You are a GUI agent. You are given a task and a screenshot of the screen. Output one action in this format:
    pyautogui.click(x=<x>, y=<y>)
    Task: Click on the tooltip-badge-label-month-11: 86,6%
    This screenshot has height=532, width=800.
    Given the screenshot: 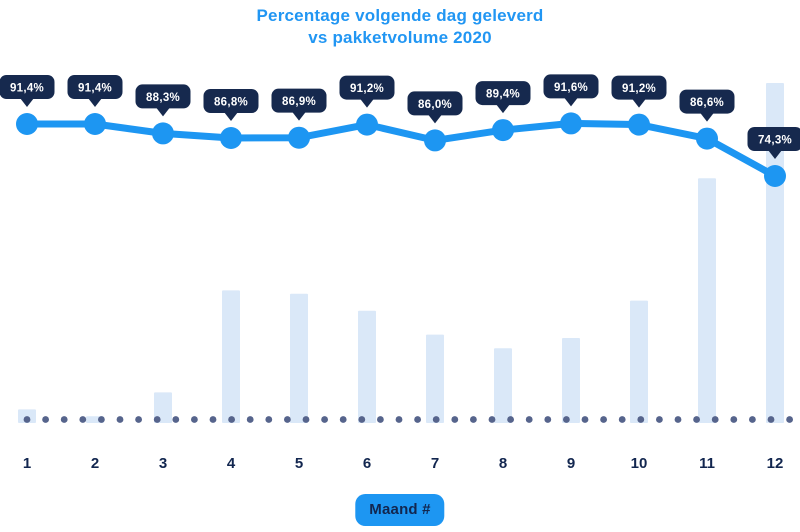 What is the action you would take?
    pyautogui.click(x=707, y=103)
    